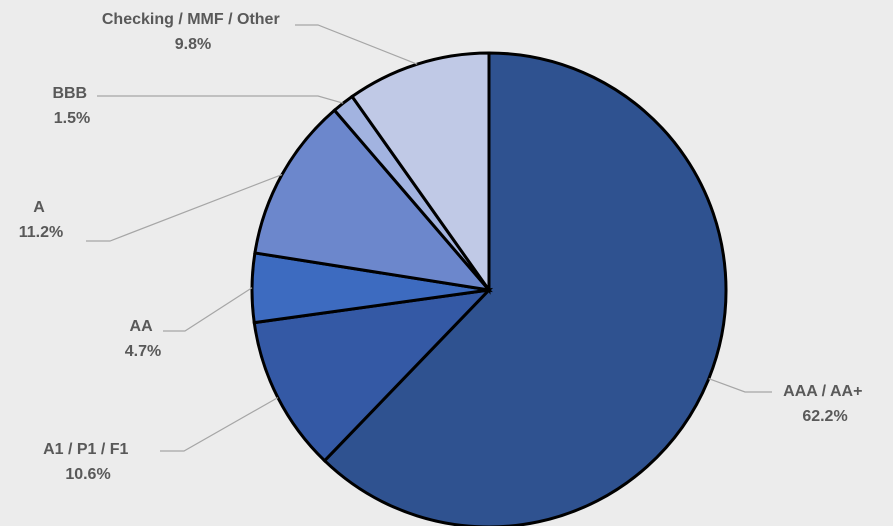 The height and width of the screenshot is (526, 893). Describe the element at coordinates (824, 416) in the screenshot. I see `label-aaa-aa-plus-value: 62.2%` at that location.